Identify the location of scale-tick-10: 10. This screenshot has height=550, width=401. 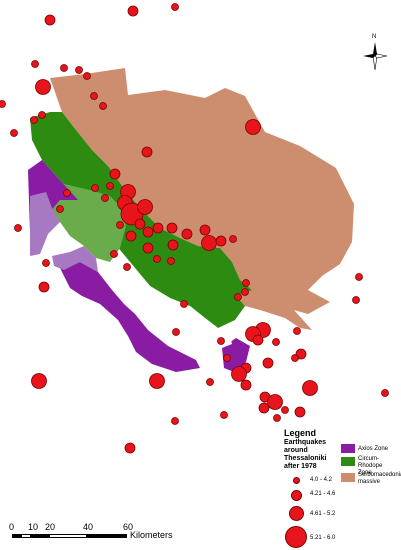
(33, 527).